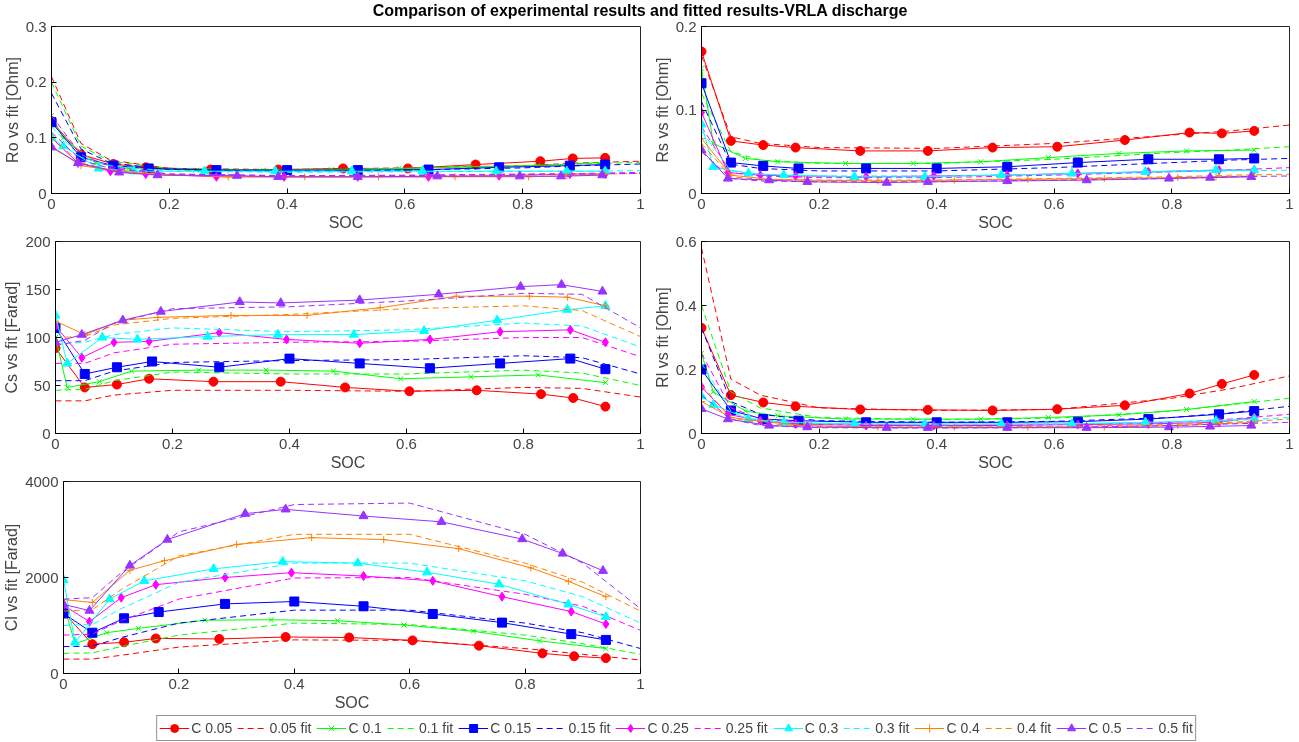 This screenshot has height=742, width=1299. Describe the element at coordinates (746, 728) in the screenshot. I see `legend-label: 0.25 fit` at that location.